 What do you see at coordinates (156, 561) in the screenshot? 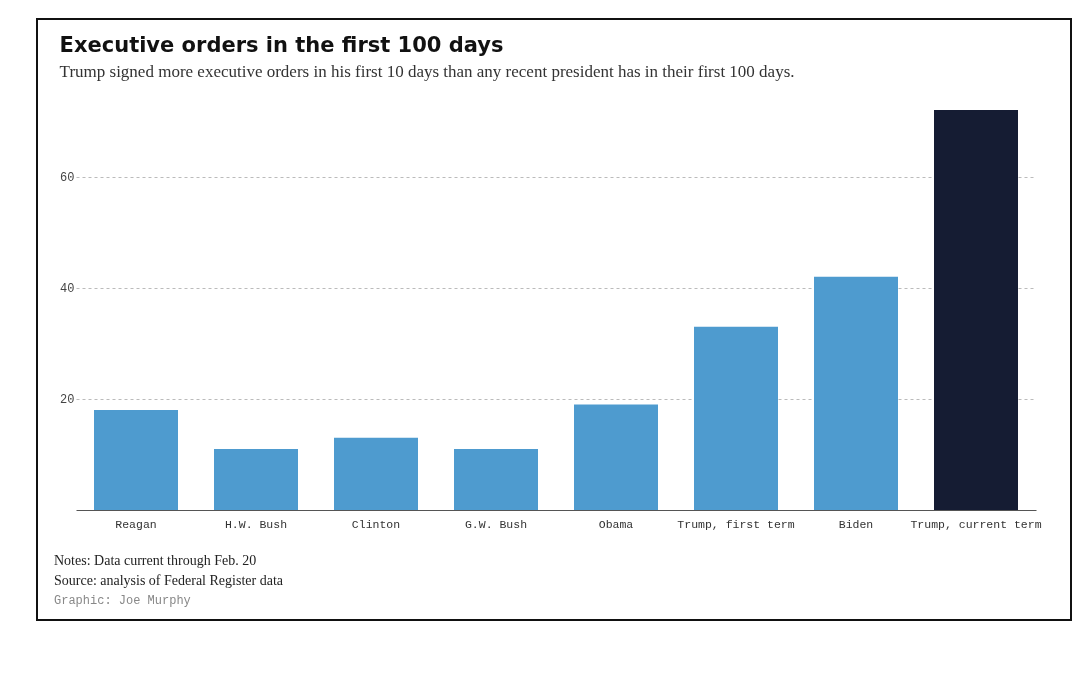
I see `text: Notes: Data current through Feb. 20` at bounding box center [156, 561].